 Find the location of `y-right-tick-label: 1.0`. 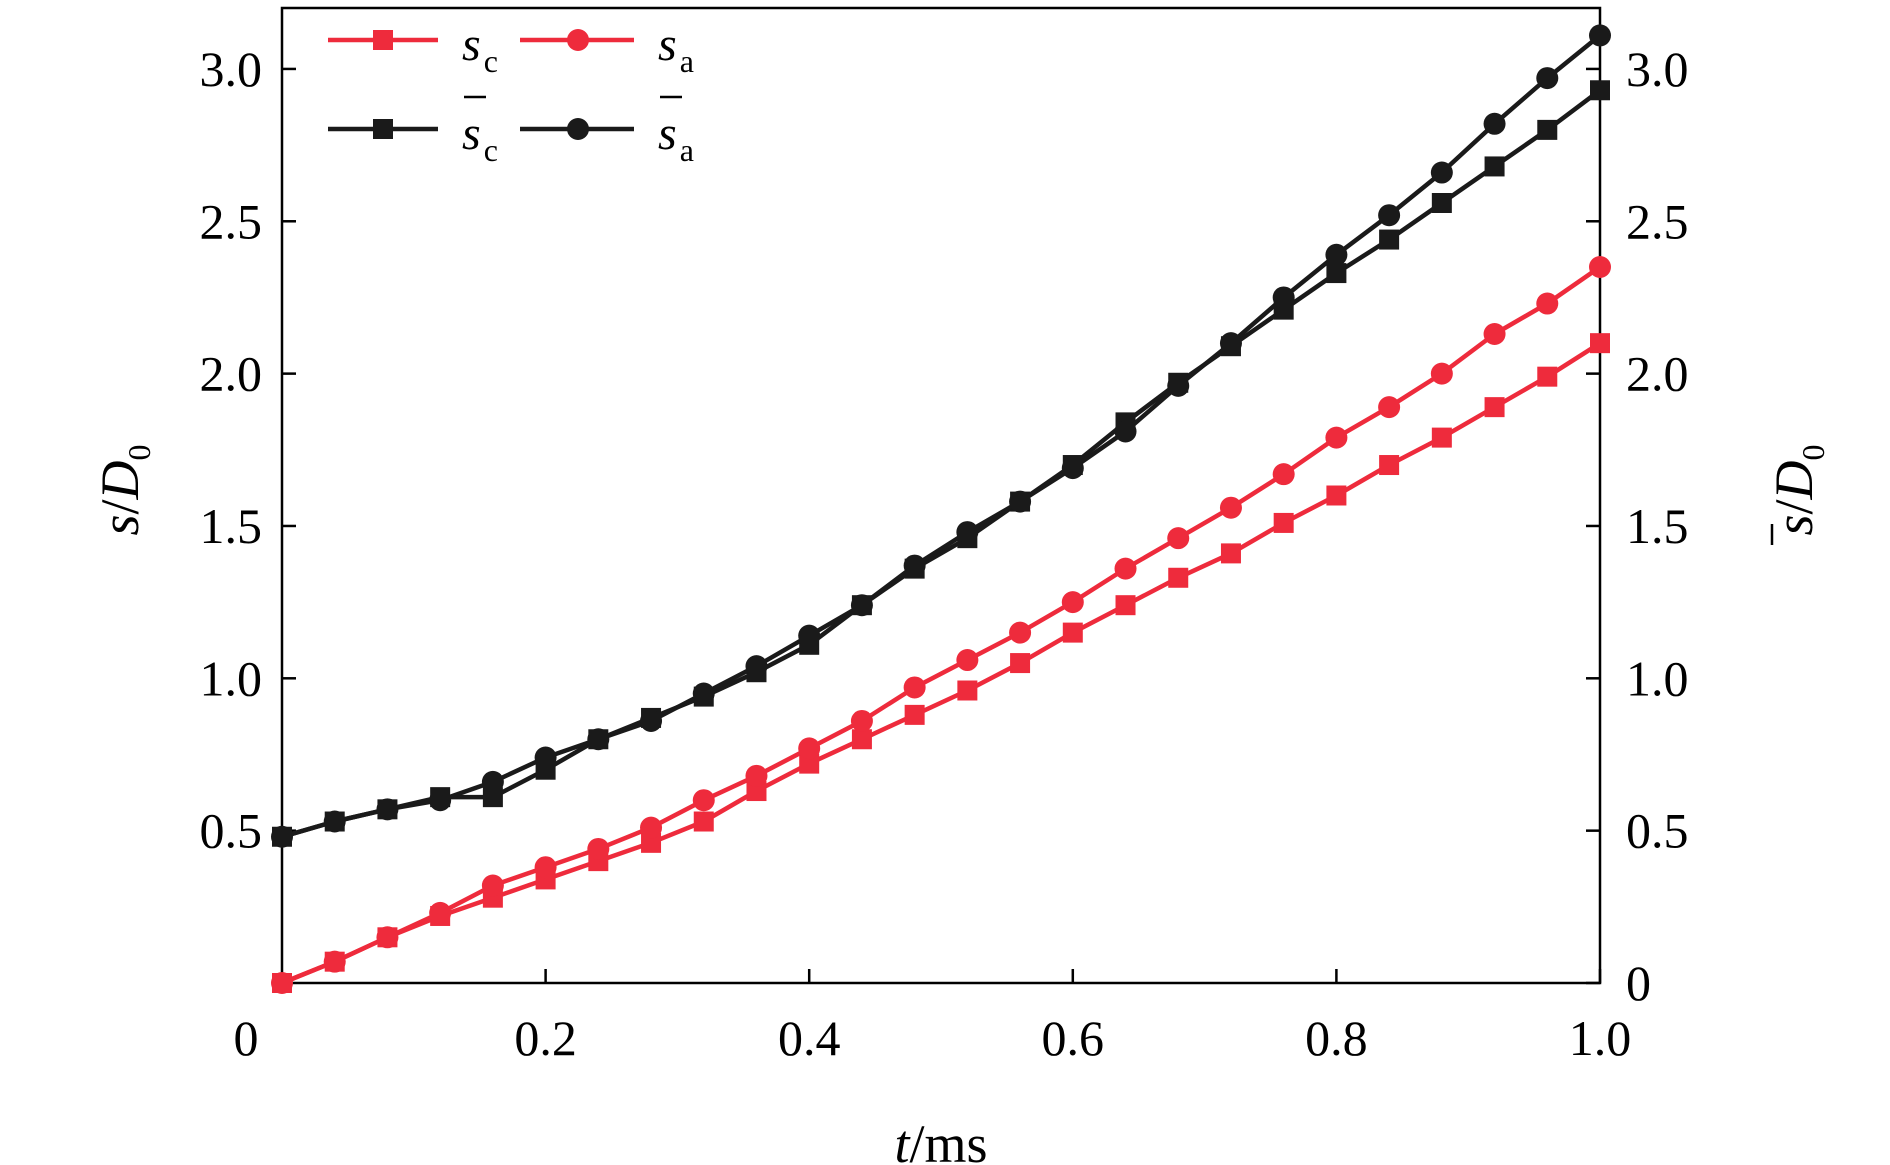

y-right-tick-label: 1.0 is located at coordinates (1657, 678).